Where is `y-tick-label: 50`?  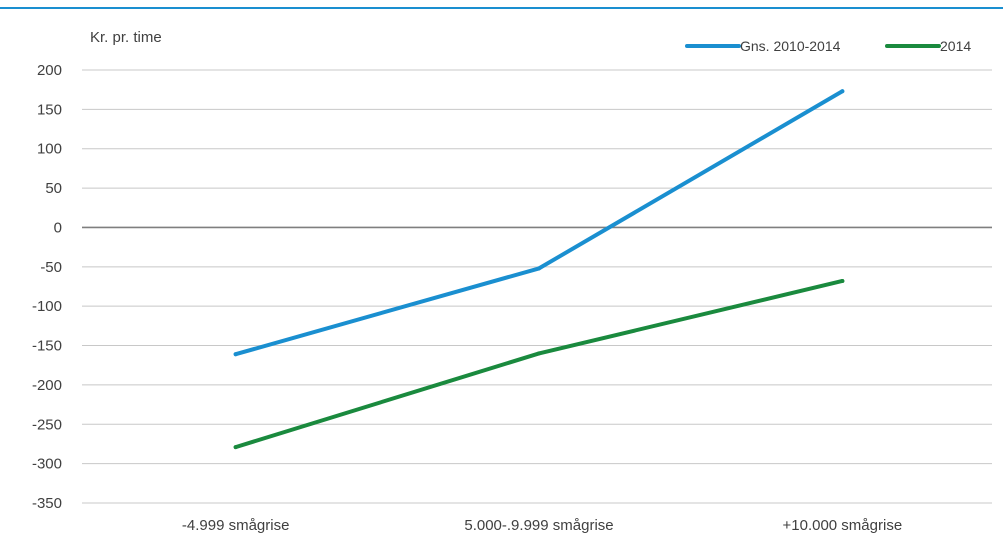
y-tick-label: 50 is located at coordinates (53, 188).